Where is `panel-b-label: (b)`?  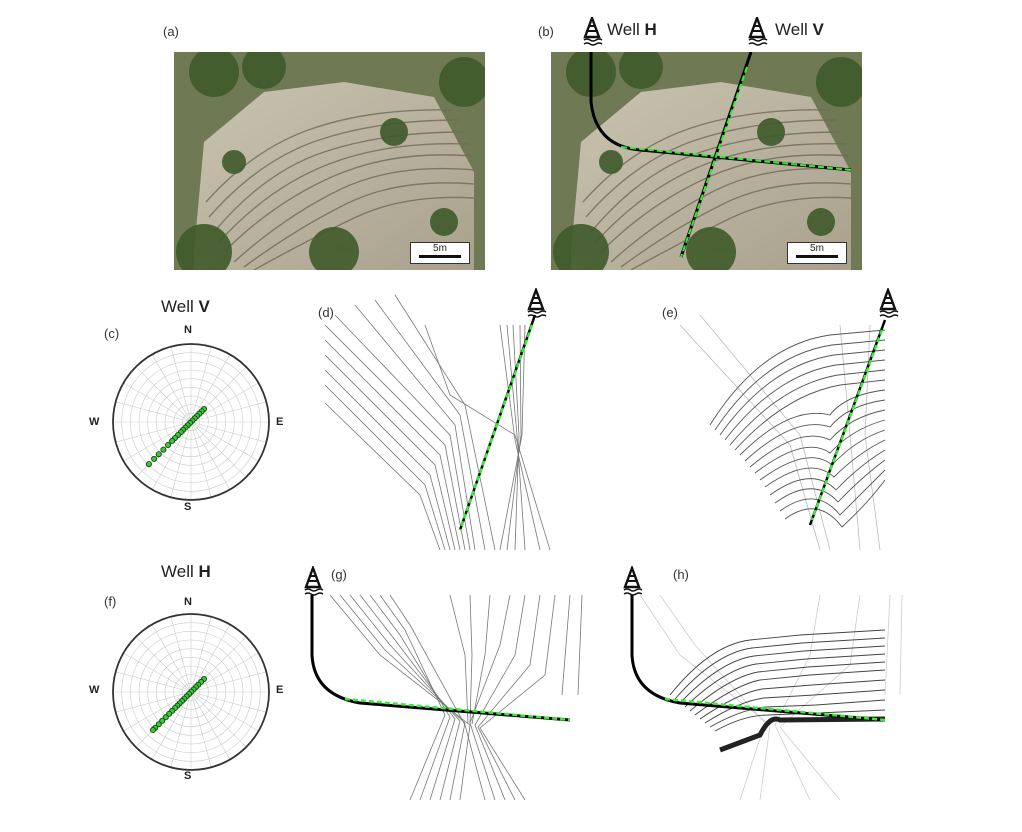 panel-b-label: (b) is located at coordinates (546, 31).